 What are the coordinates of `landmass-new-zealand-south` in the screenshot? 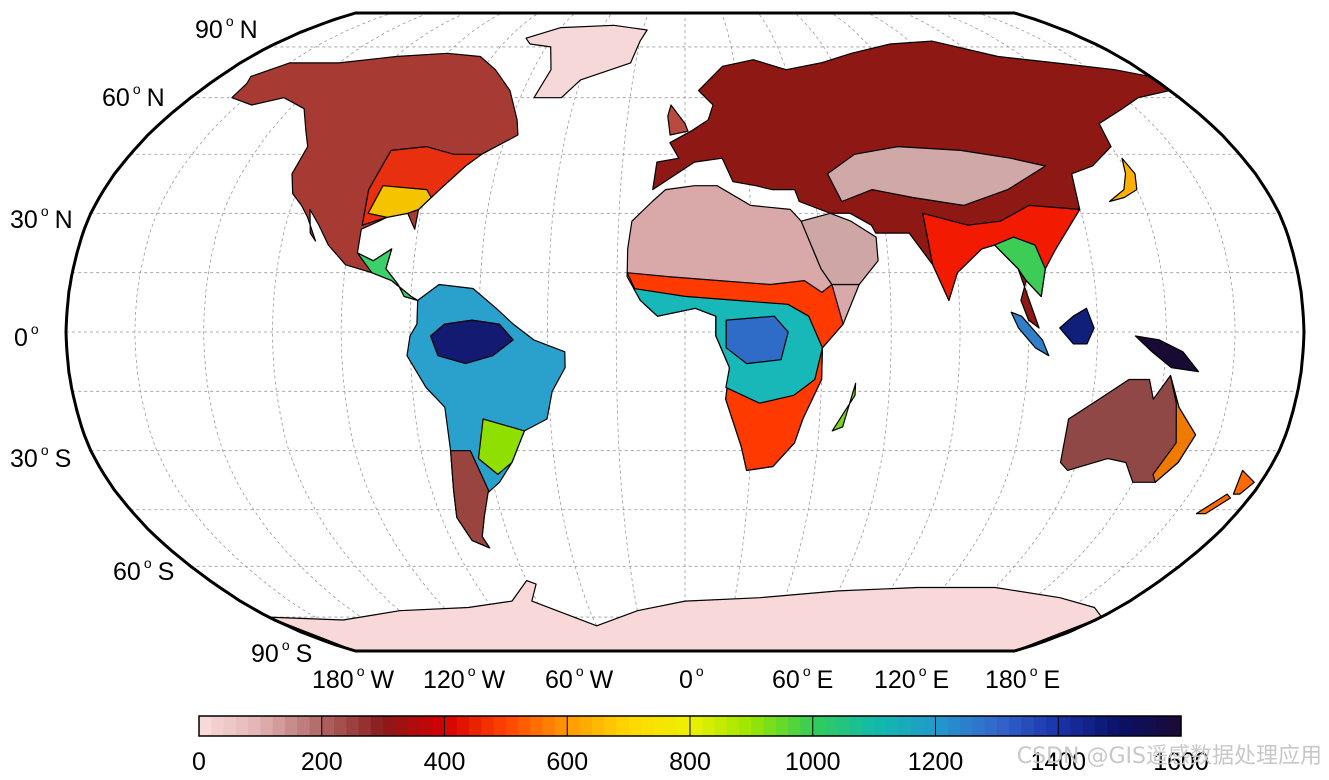 It's located at (1213, 504).